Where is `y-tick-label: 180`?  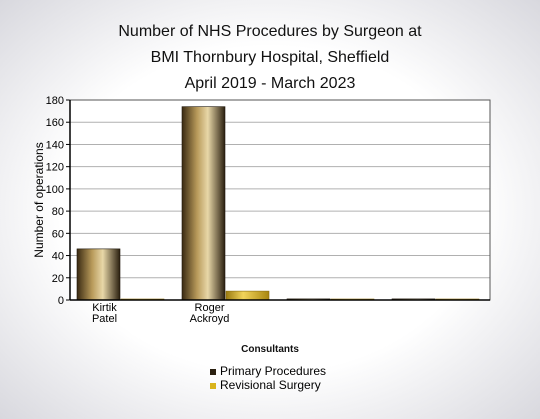 y-tick-label: 180 is located at coordinates (55, 101).